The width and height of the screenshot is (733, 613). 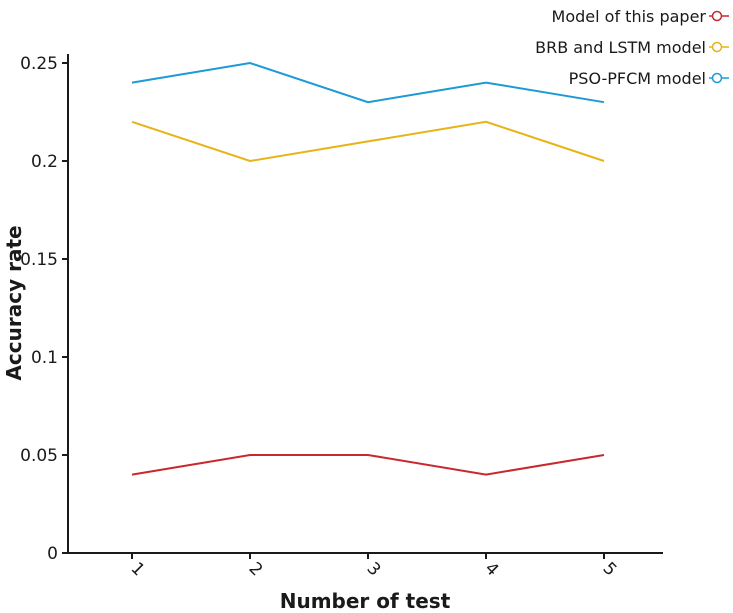 What do you see at coordinates (52, 554) in the screenshot?
I see `y-tick-label: 0` at bounding box center [52, 554].